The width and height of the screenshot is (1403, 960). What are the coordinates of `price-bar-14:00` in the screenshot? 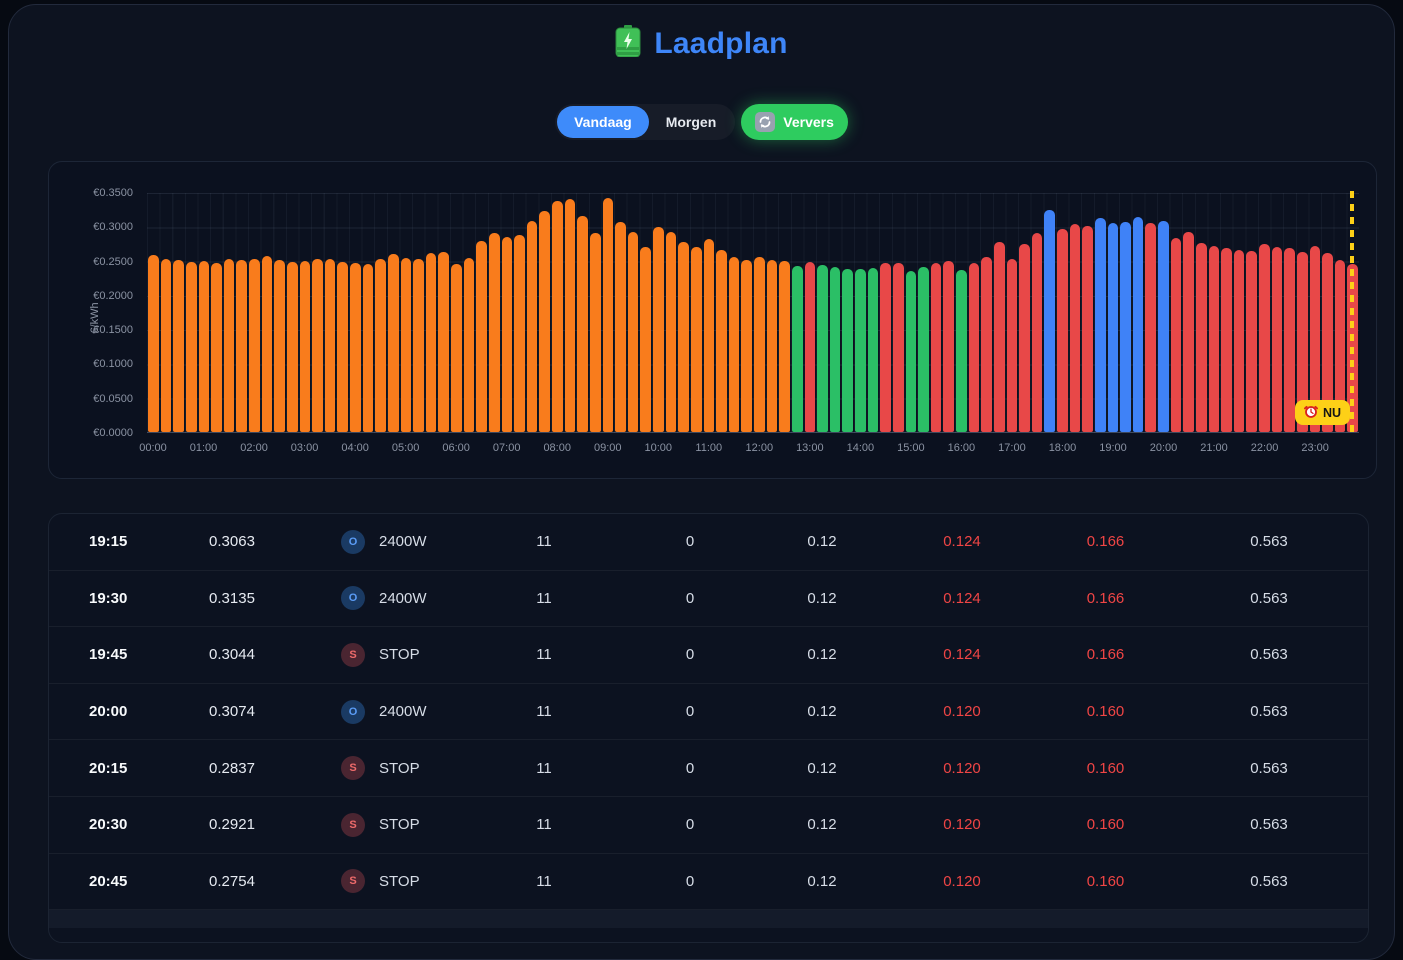 It's located at (860, 350).